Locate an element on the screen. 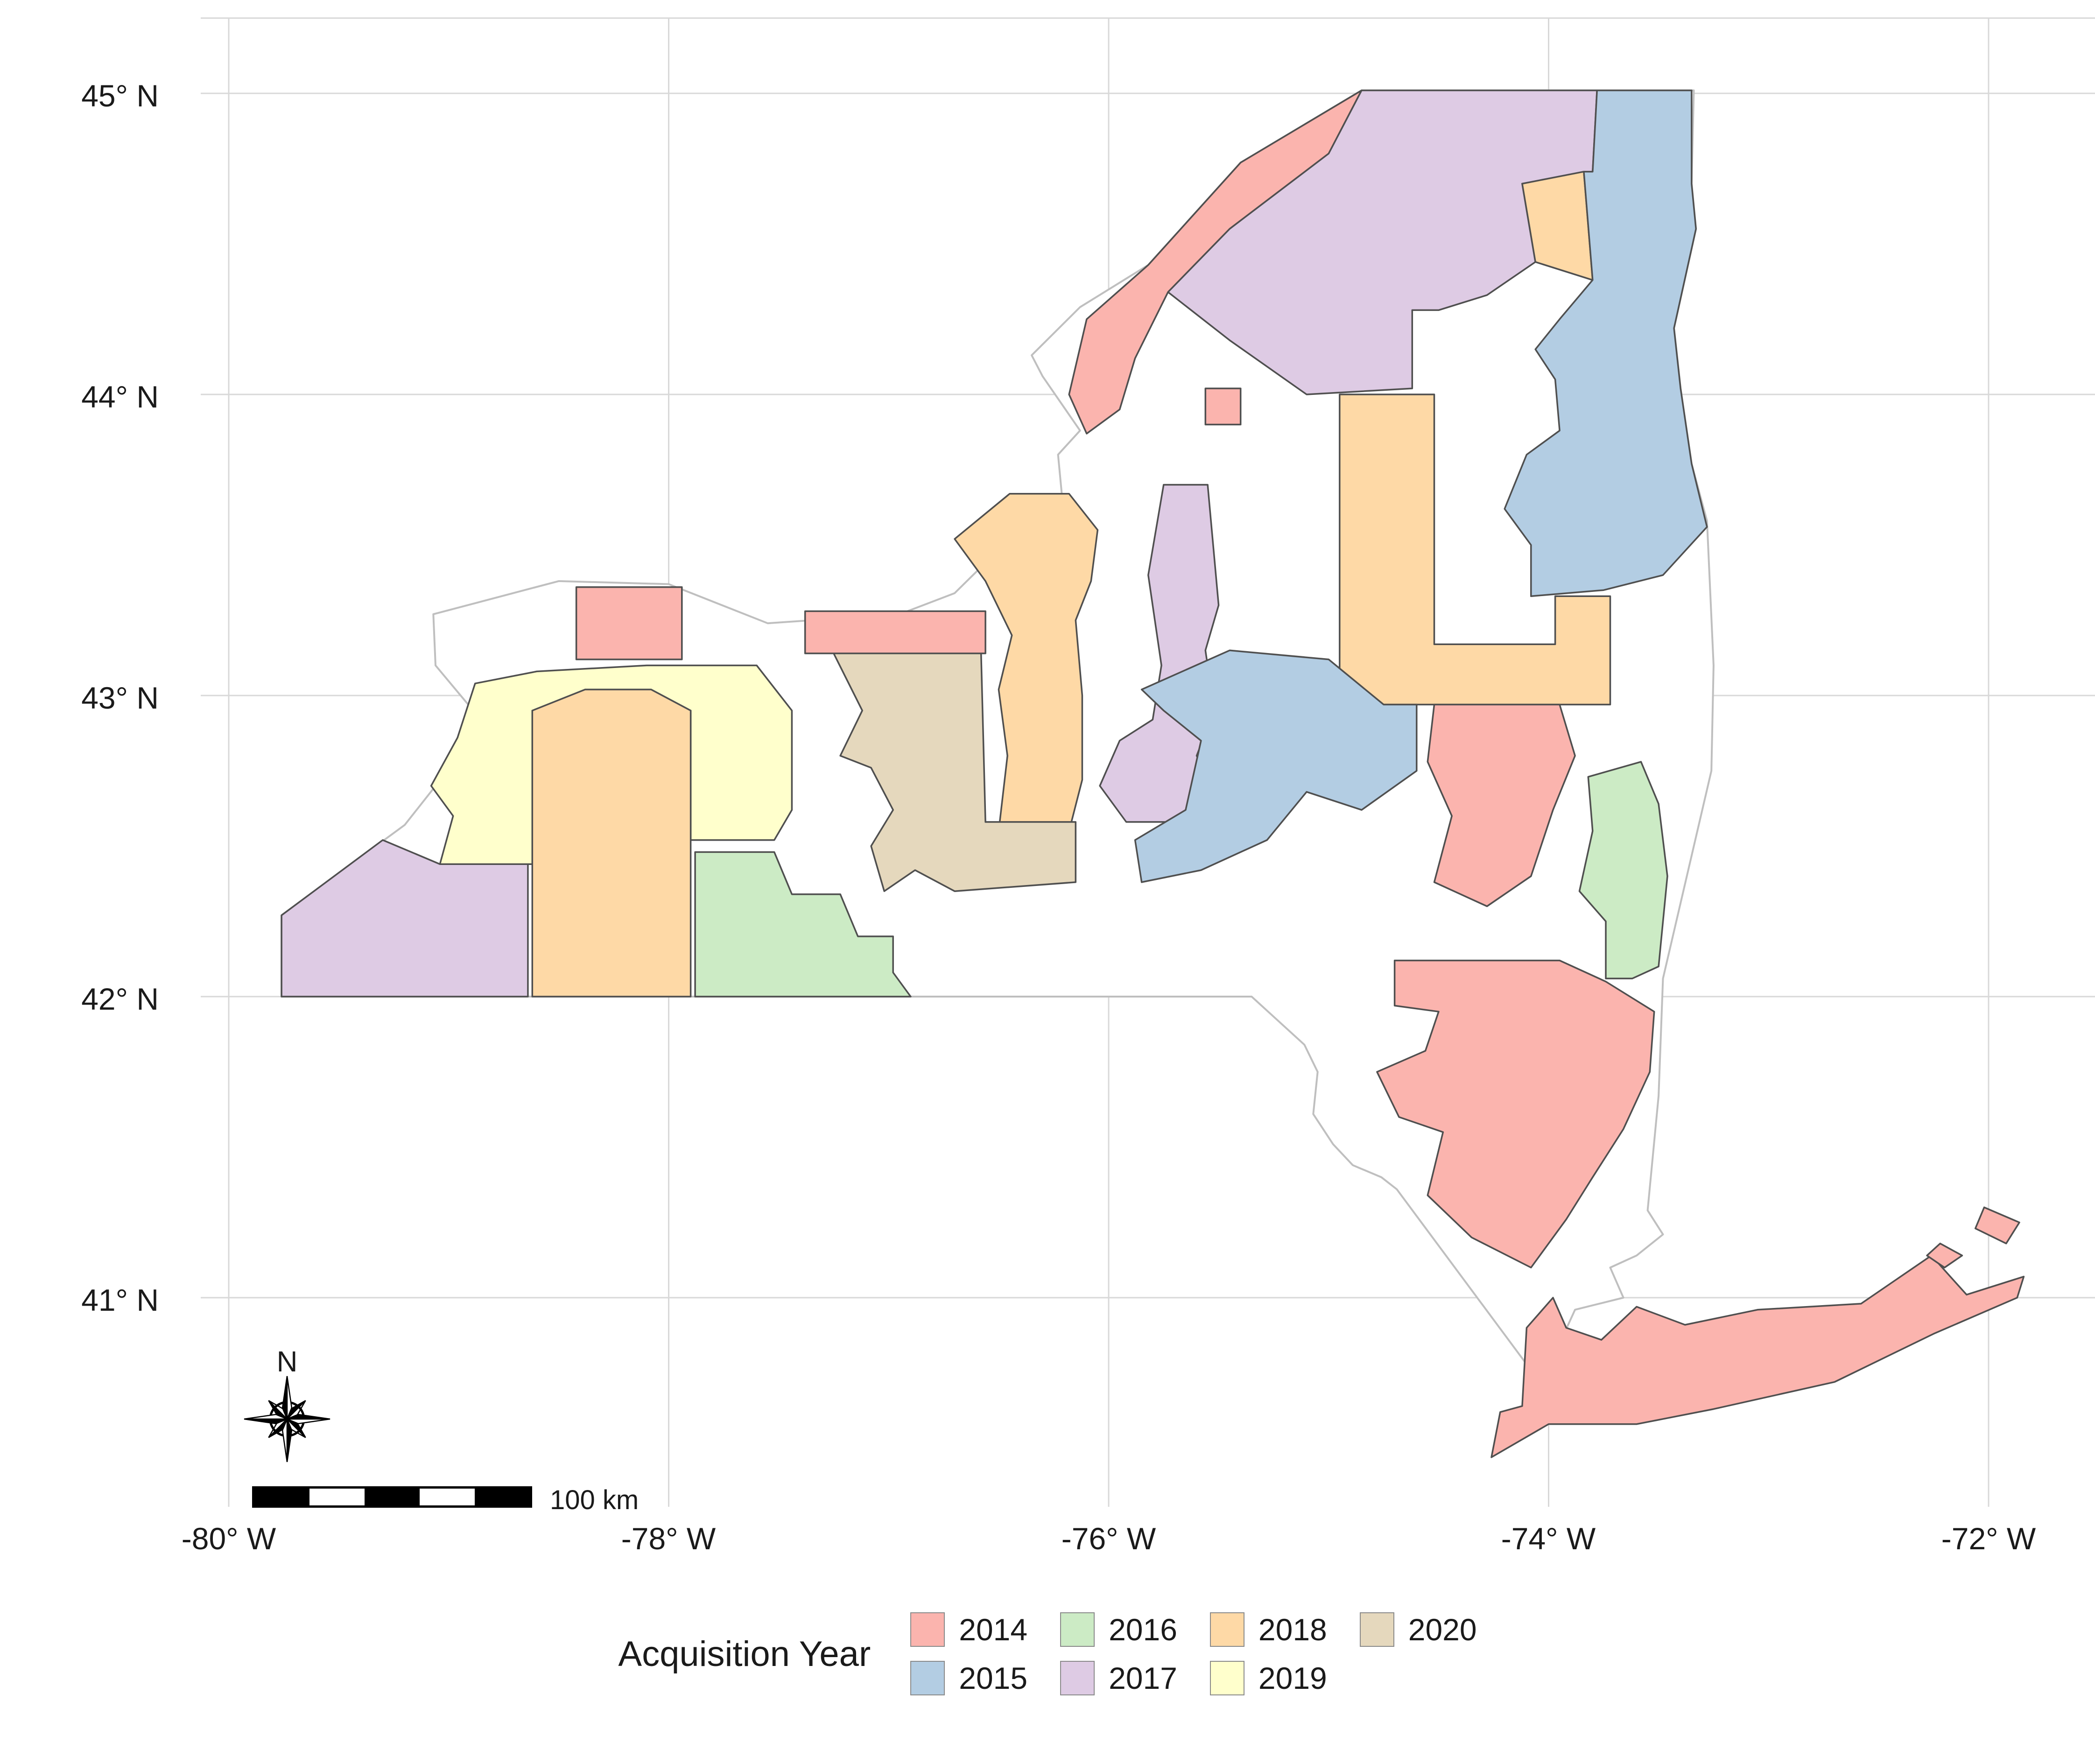 The width and height of the screenshot is (2095, 1764). legend-item: 2020 is located at coordinates (1418, 1629).